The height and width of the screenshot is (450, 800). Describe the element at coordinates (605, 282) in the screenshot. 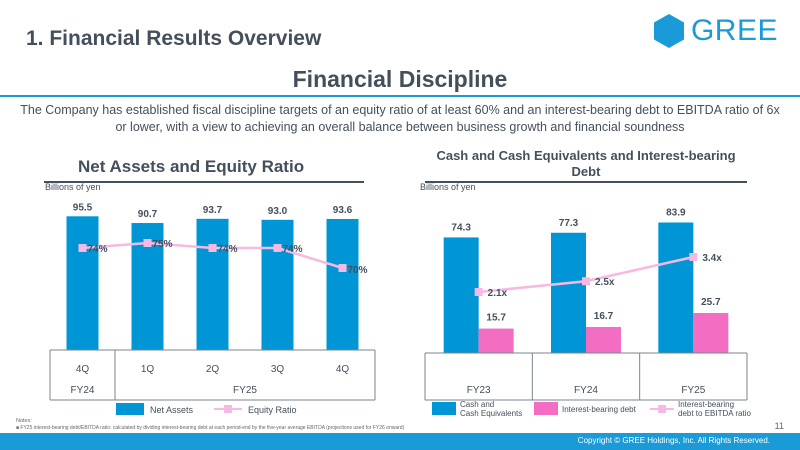

I see `ebitda-ratio-label: 2.5x` at that location.